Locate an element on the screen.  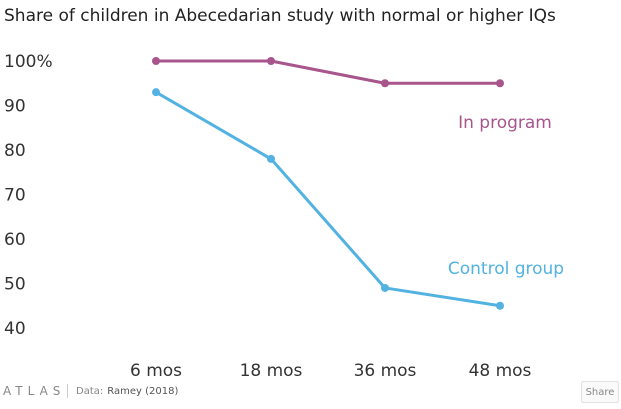
source-label: Data: is located at coordinates (90, 391).